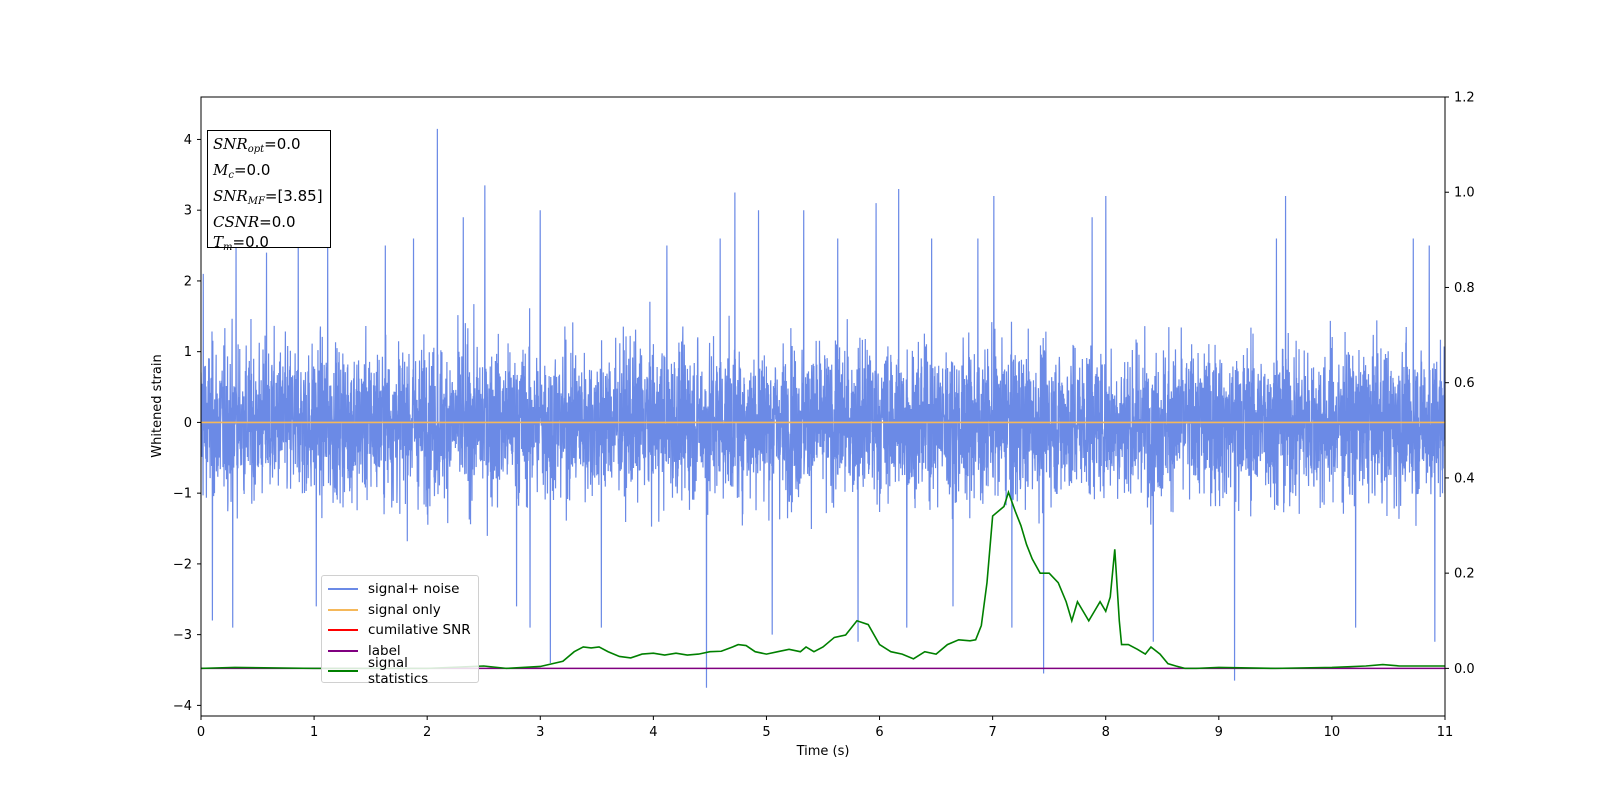  I want to click on y-tick-label: −2, so click(182, 564).